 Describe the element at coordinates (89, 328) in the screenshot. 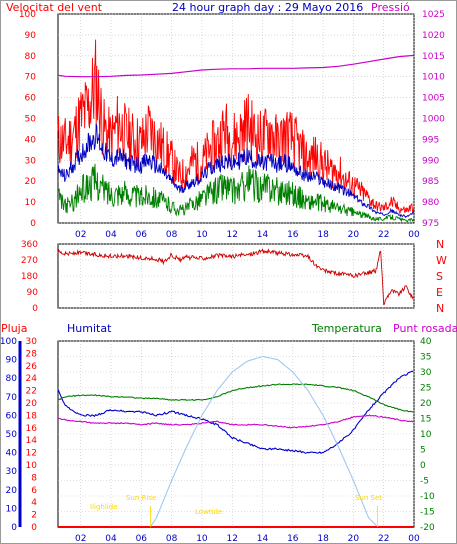

I see `humidity-axis-title: Humitat` at that location.